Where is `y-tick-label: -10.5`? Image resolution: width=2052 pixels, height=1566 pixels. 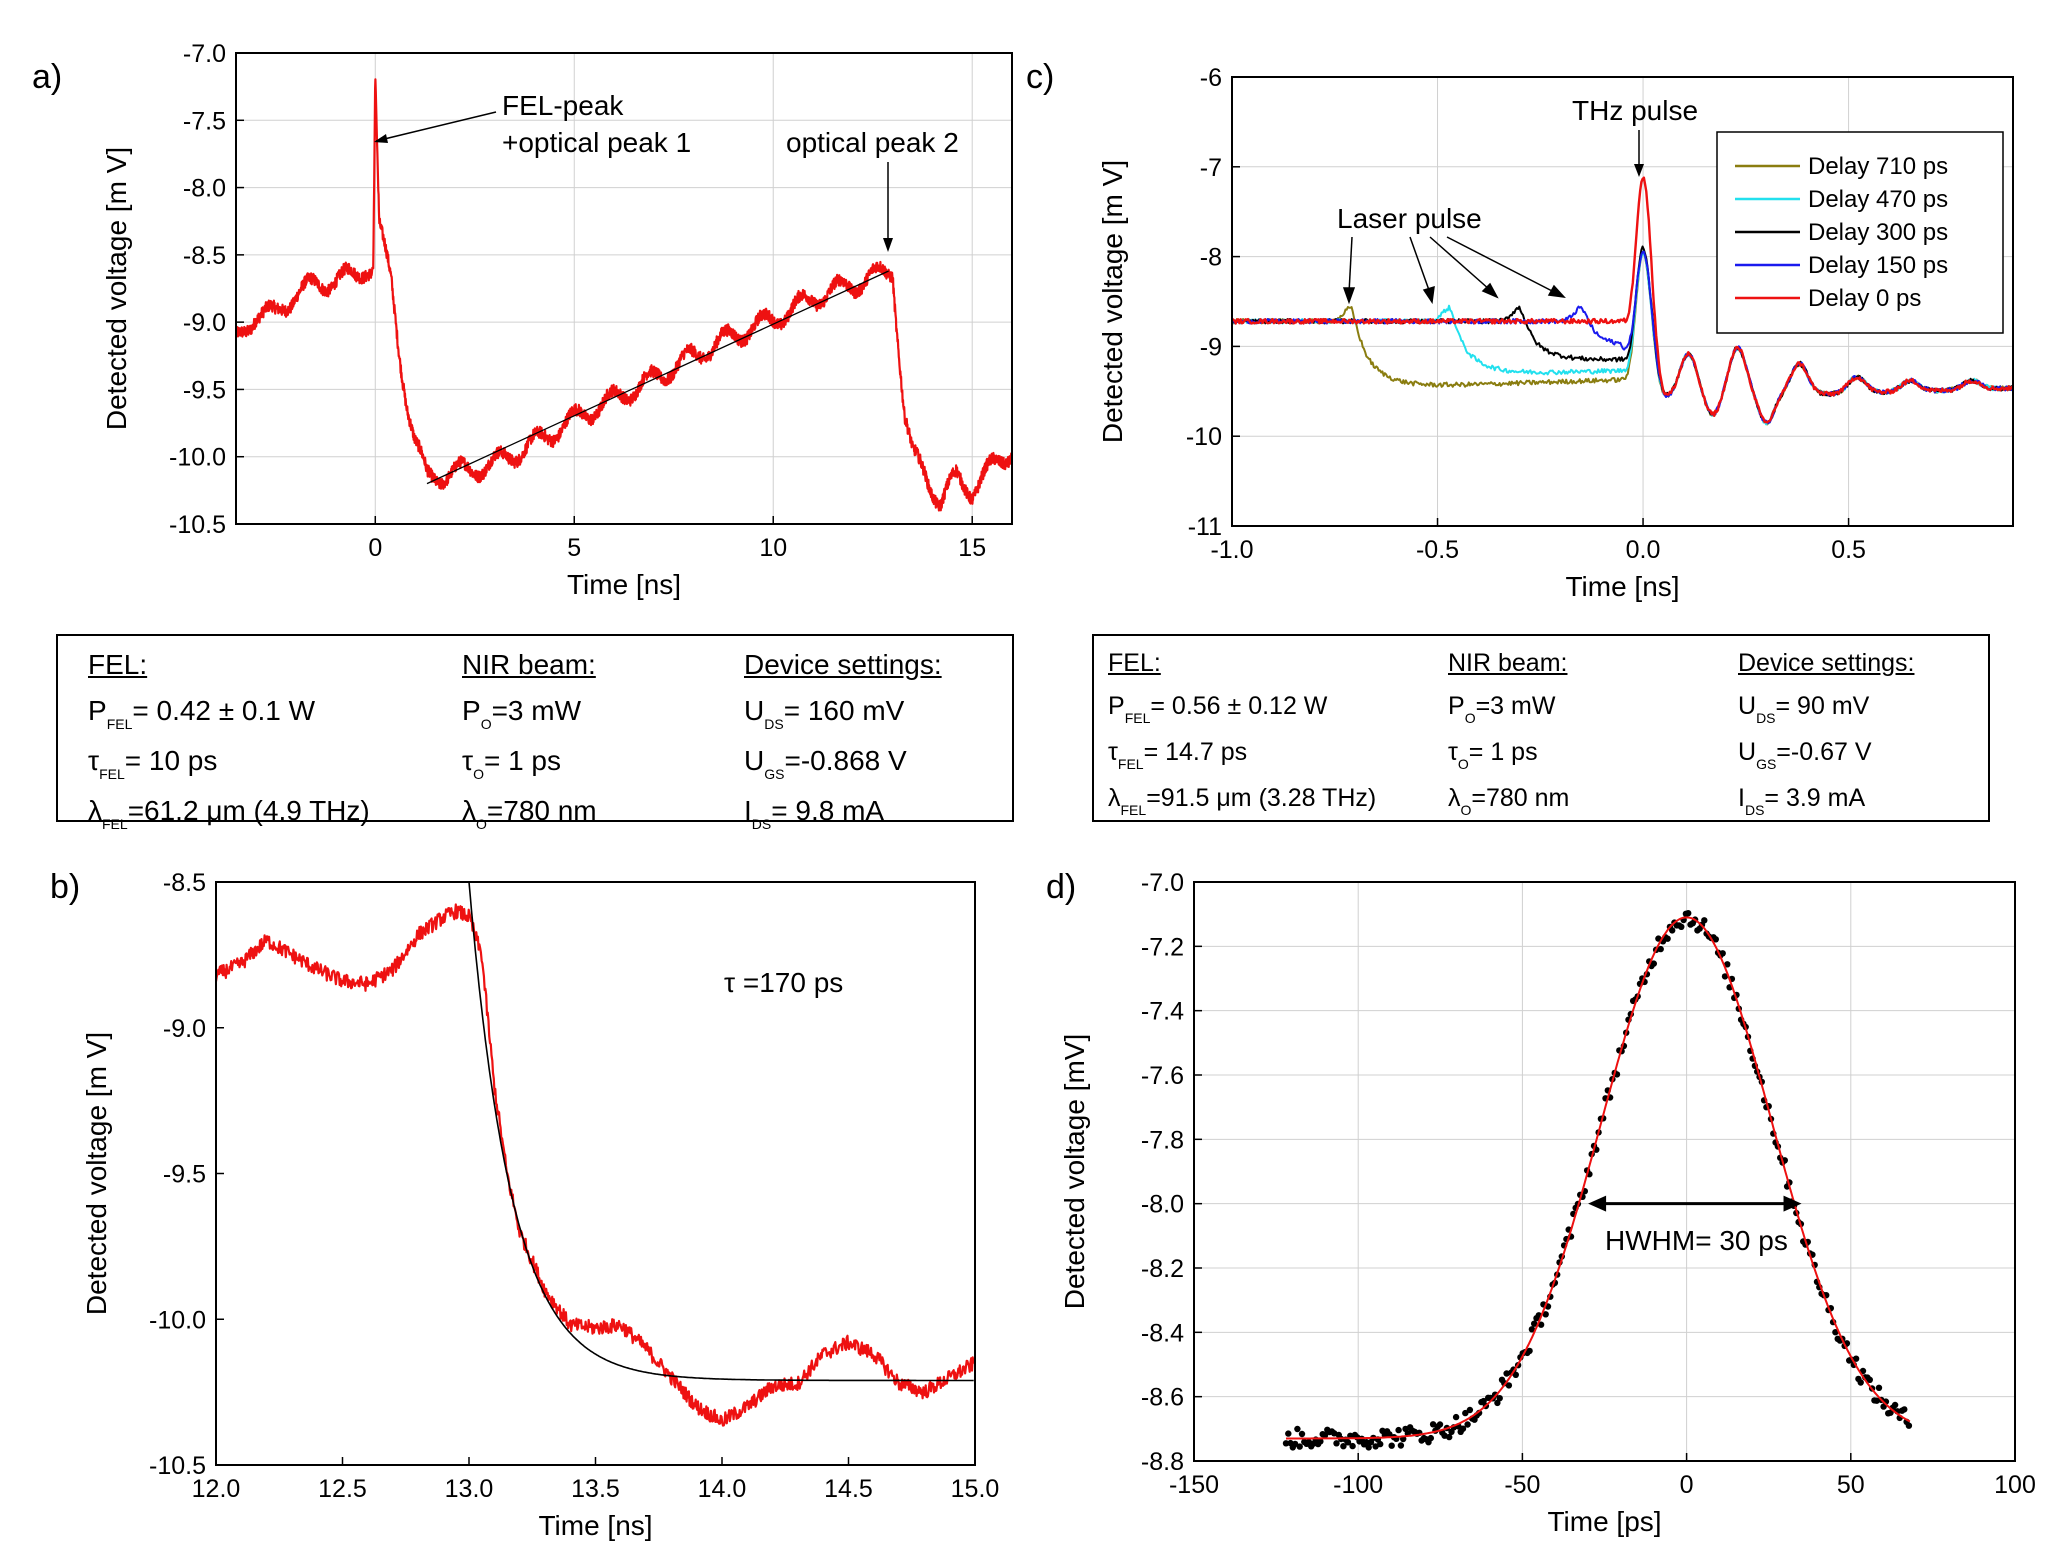 y-tick-label: -10.5 is located at coordinates (177, 1466).